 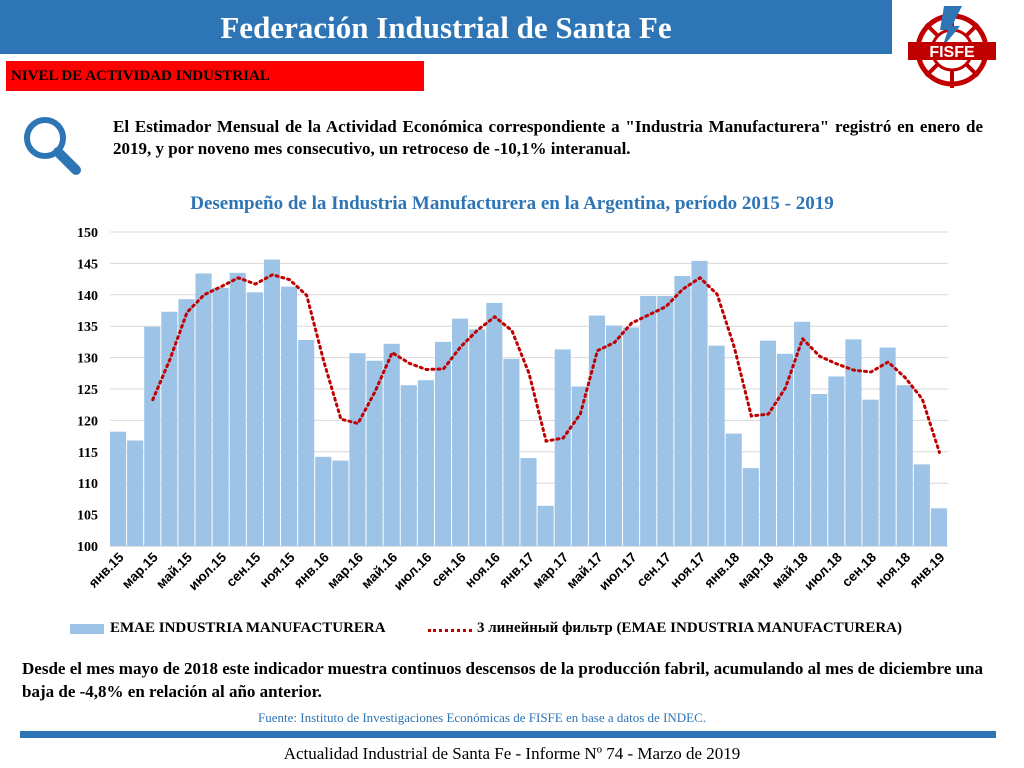 What do you see at coordinates (87, 359) in the screenshot?
I see `y-tick-label: 130` at bounding box center [87, 359].